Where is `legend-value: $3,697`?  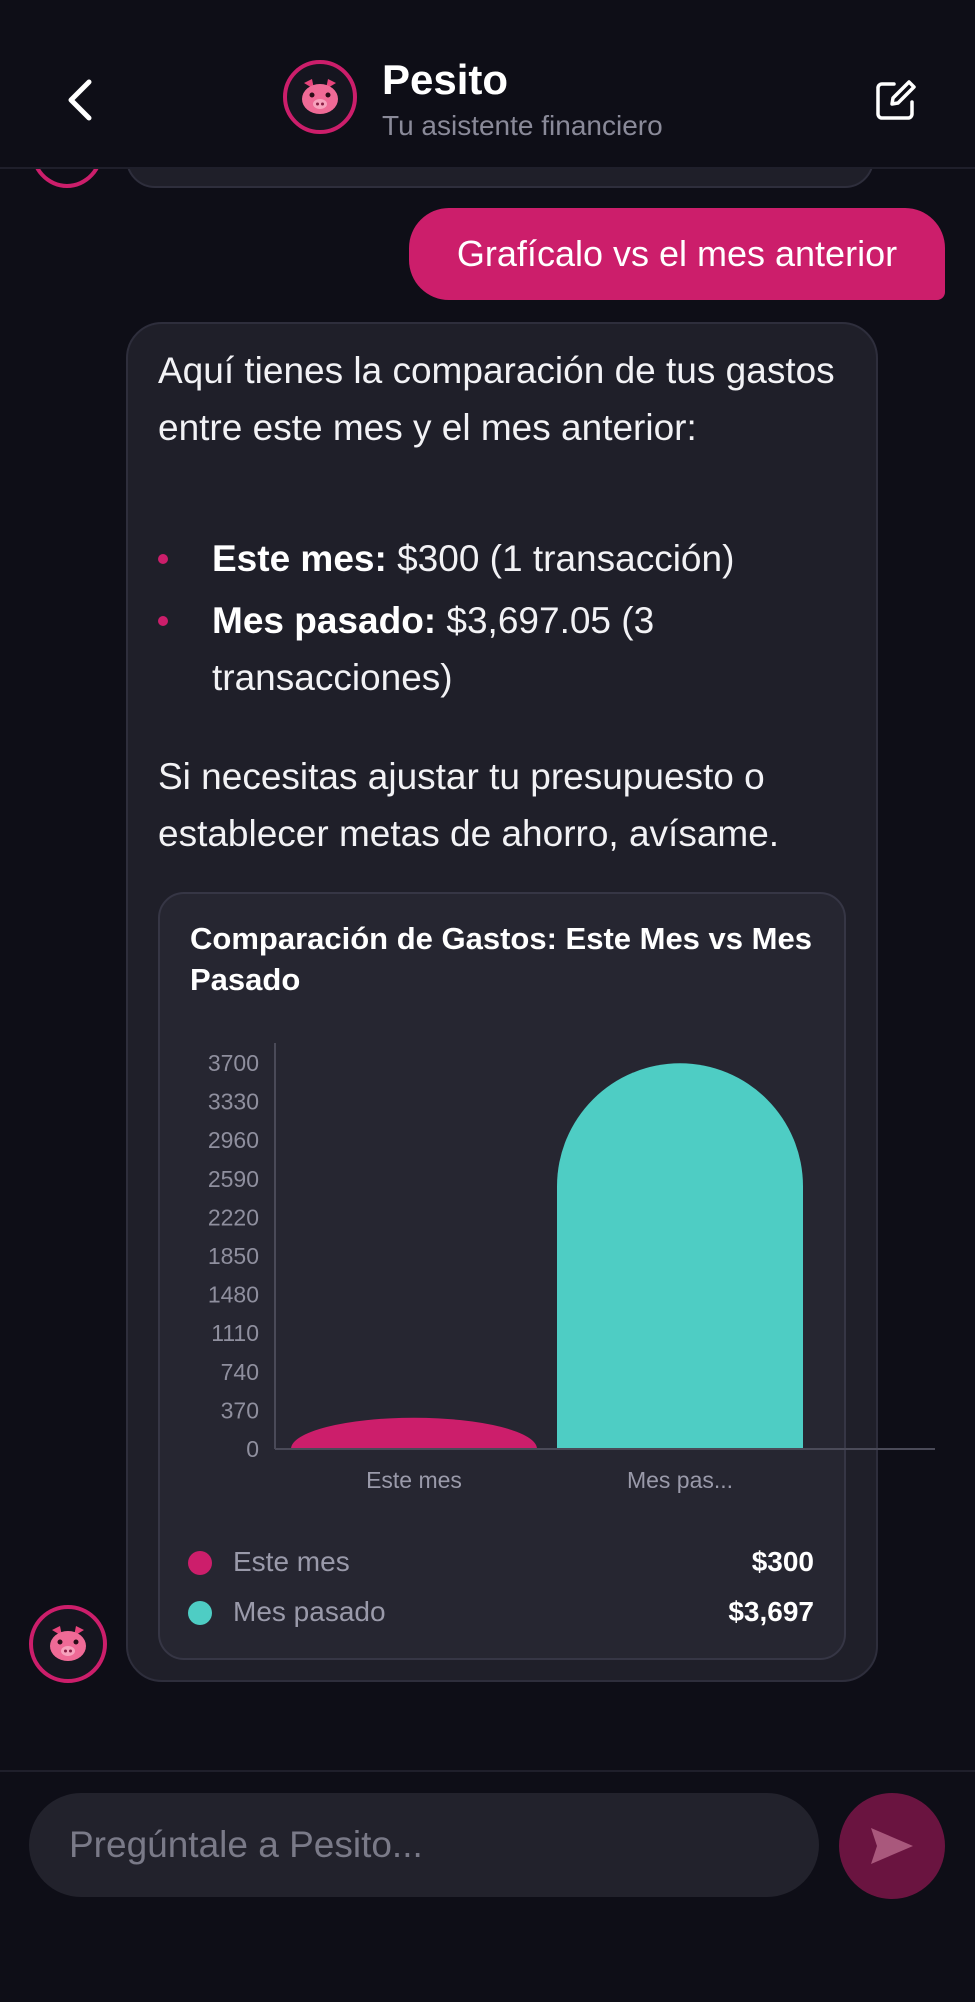 legend-value: $3,697 is located at coordinates (771, 1611).